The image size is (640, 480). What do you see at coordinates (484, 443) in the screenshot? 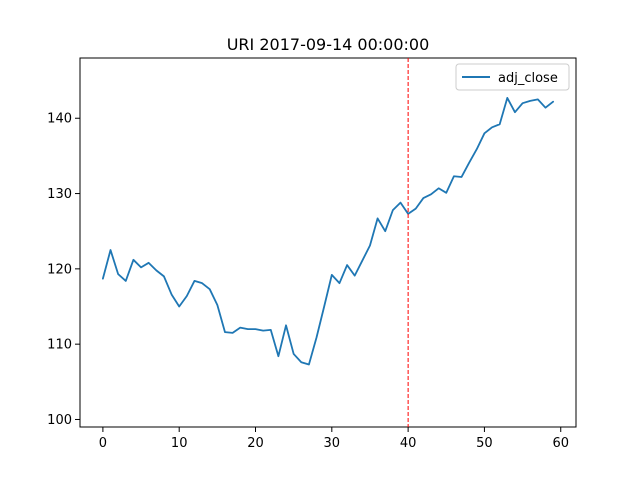
I see `x-tick-label: 50` at bounding box center [484, 443].